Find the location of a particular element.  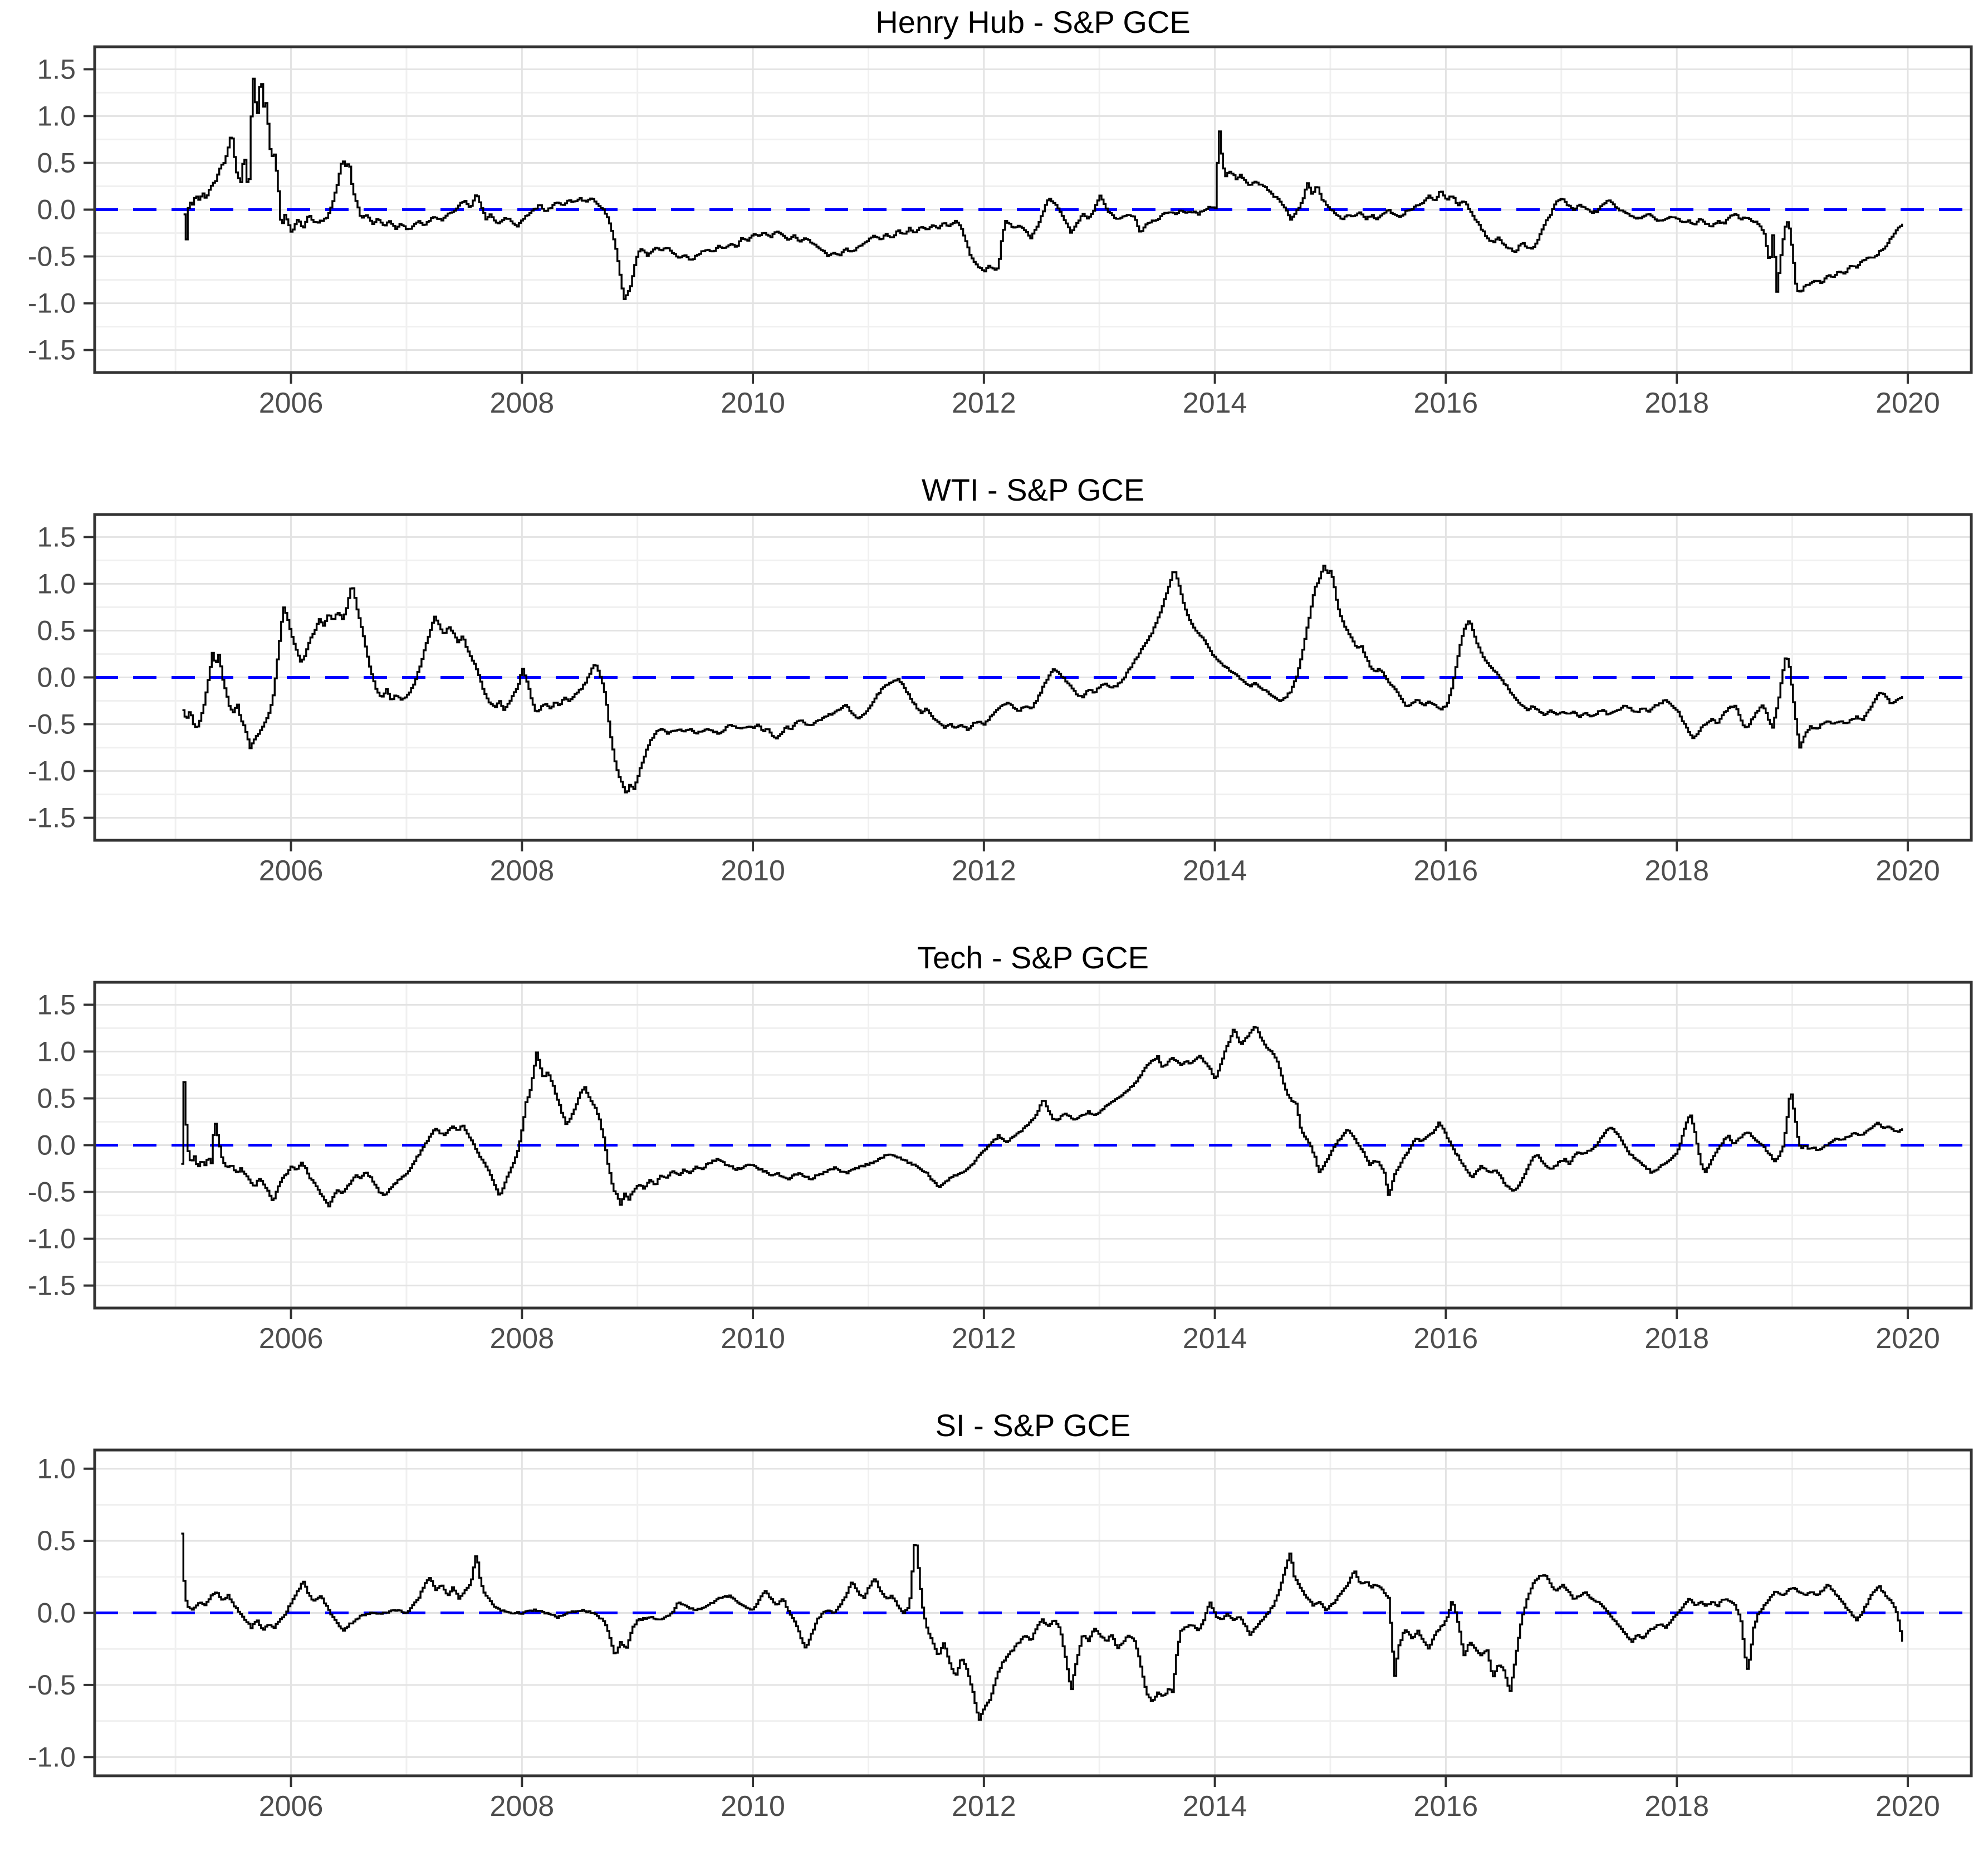

chart-title: Tech - S&P GCE is located at coordinates (1033, 957).